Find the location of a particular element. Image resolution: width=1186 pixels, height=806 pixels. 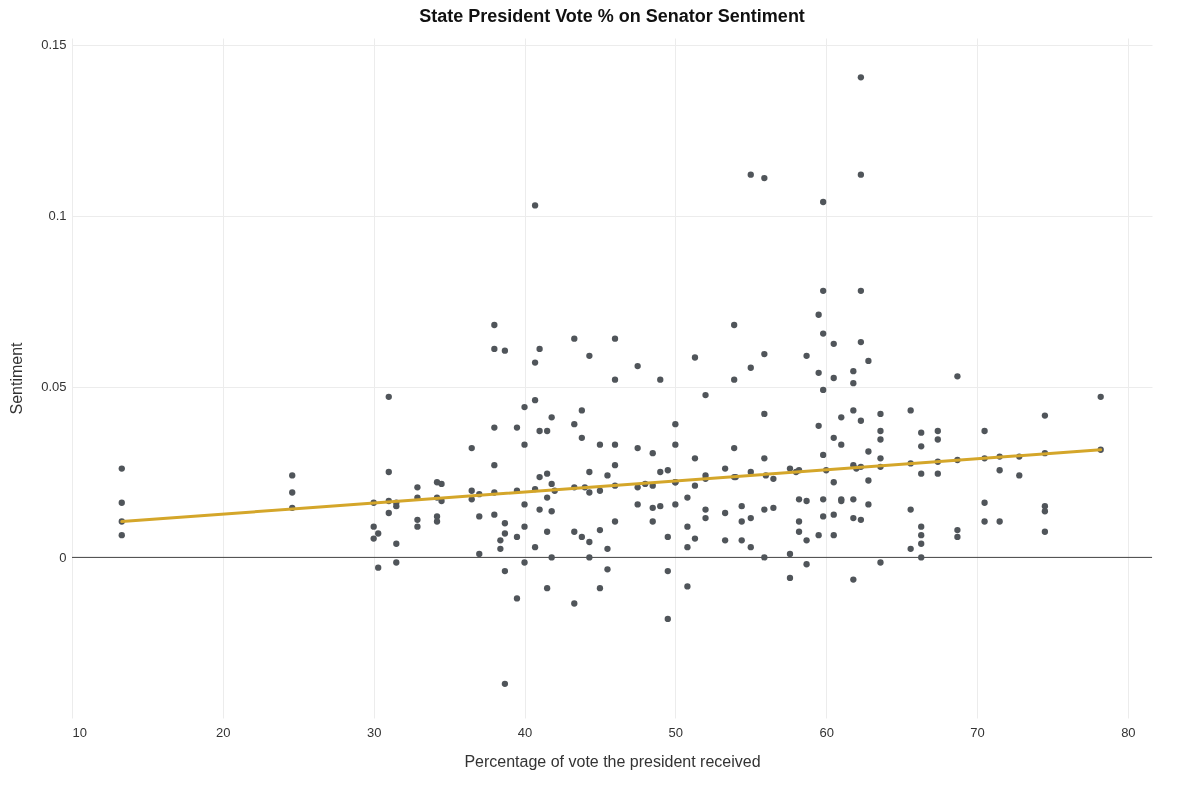

y-tick-label: 0 is located at coordinates (63, 557).